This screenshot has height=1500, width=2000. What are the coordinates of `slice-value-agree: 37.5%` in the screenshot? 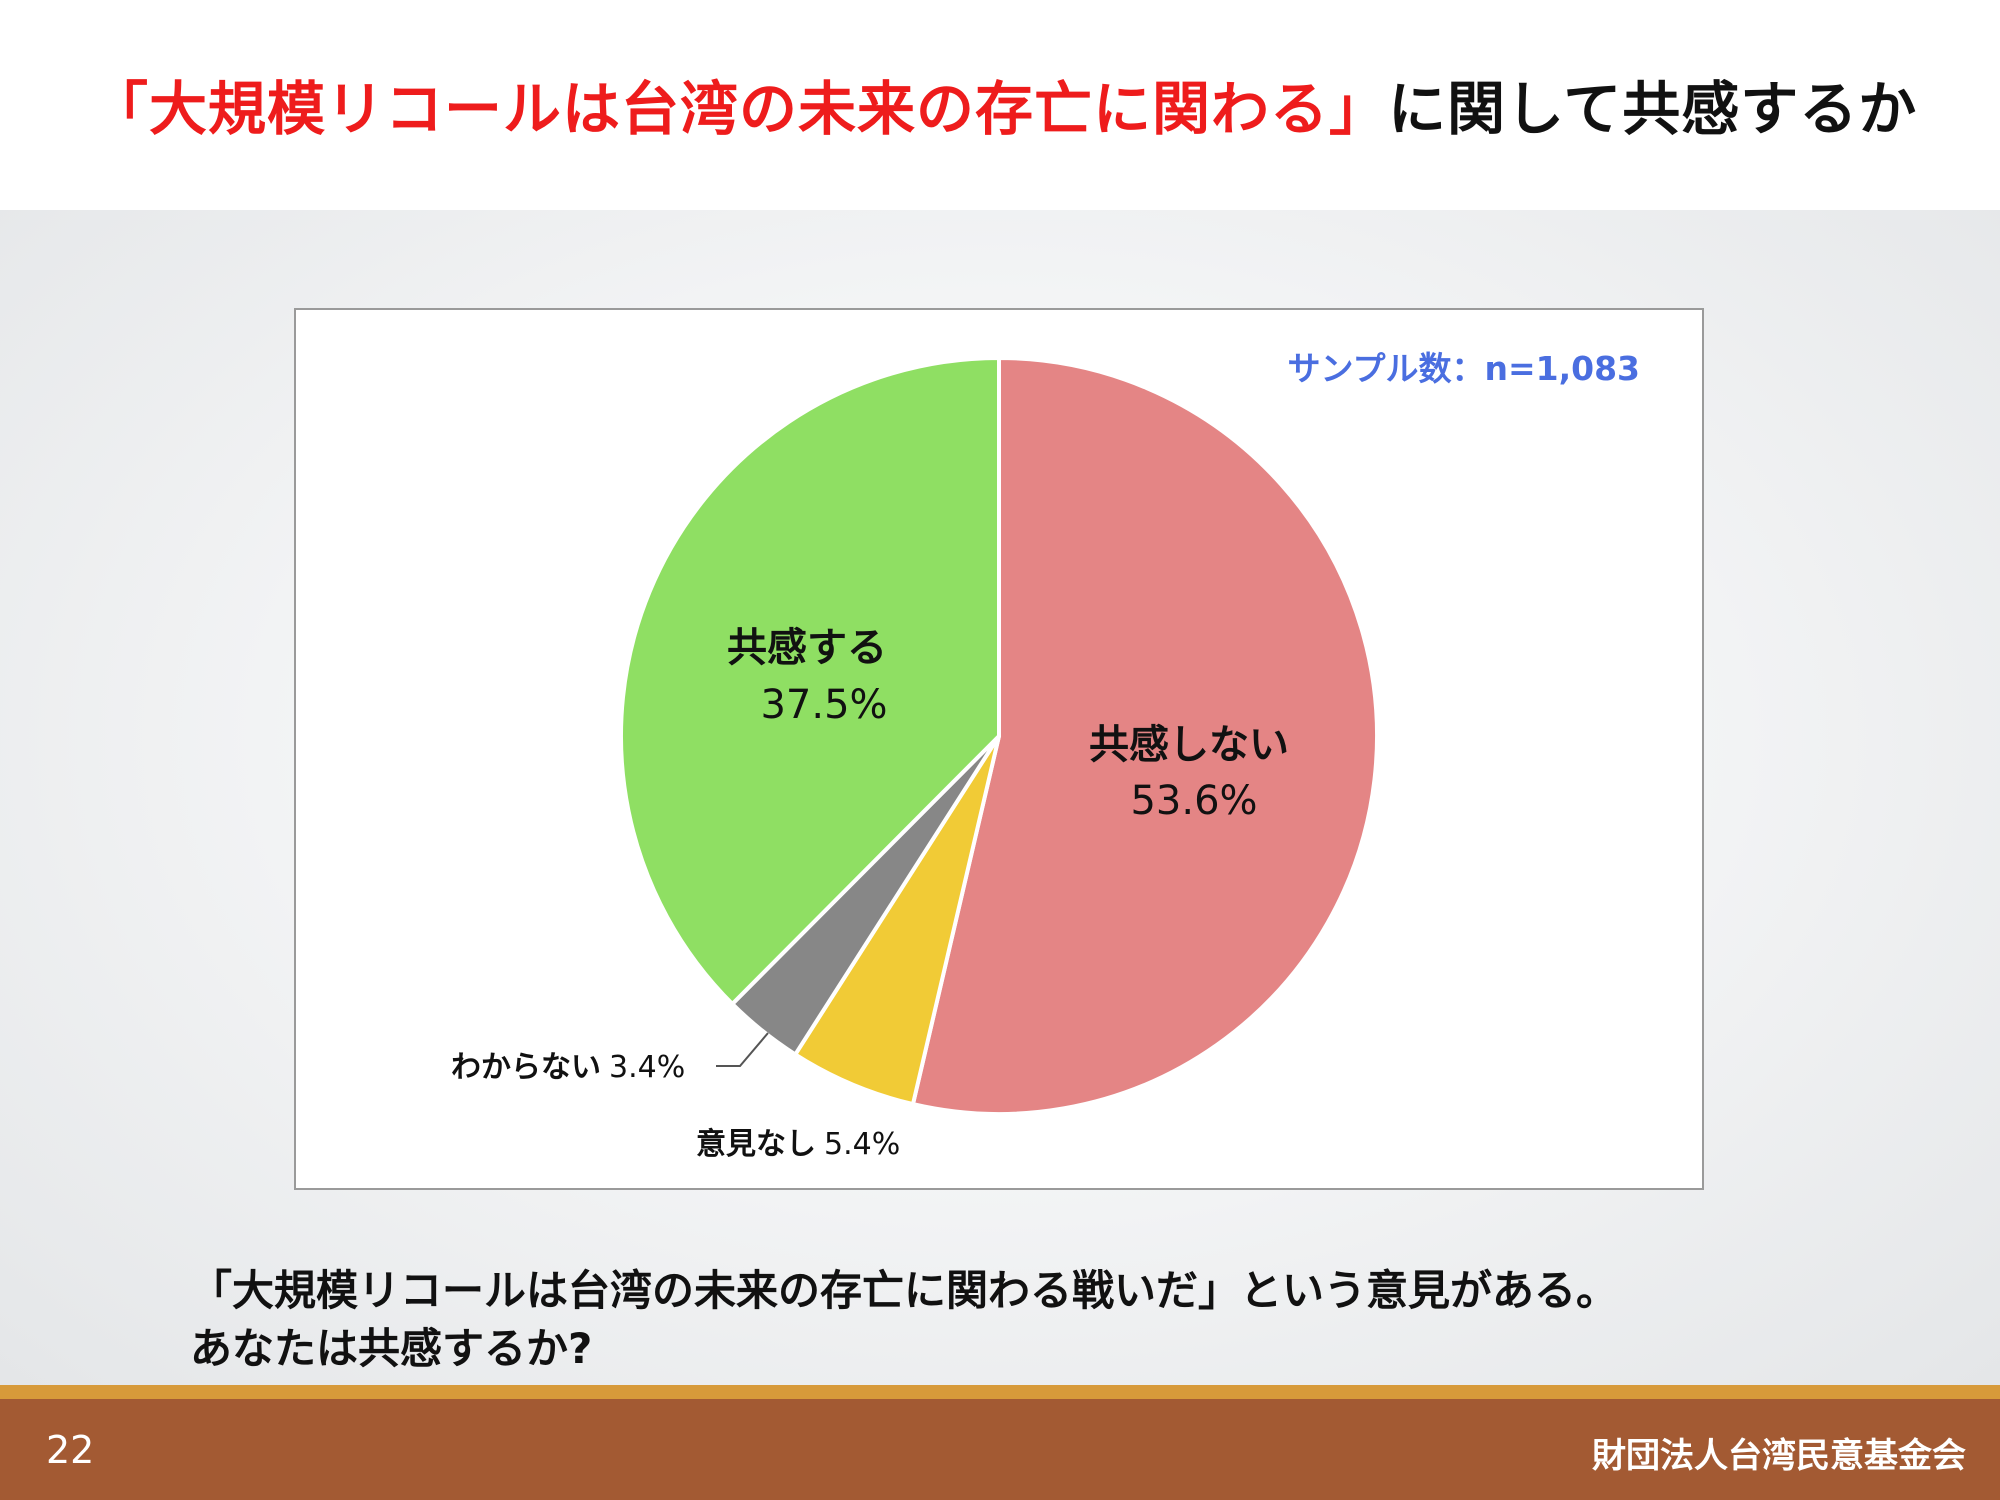 It's located at (823, 705).